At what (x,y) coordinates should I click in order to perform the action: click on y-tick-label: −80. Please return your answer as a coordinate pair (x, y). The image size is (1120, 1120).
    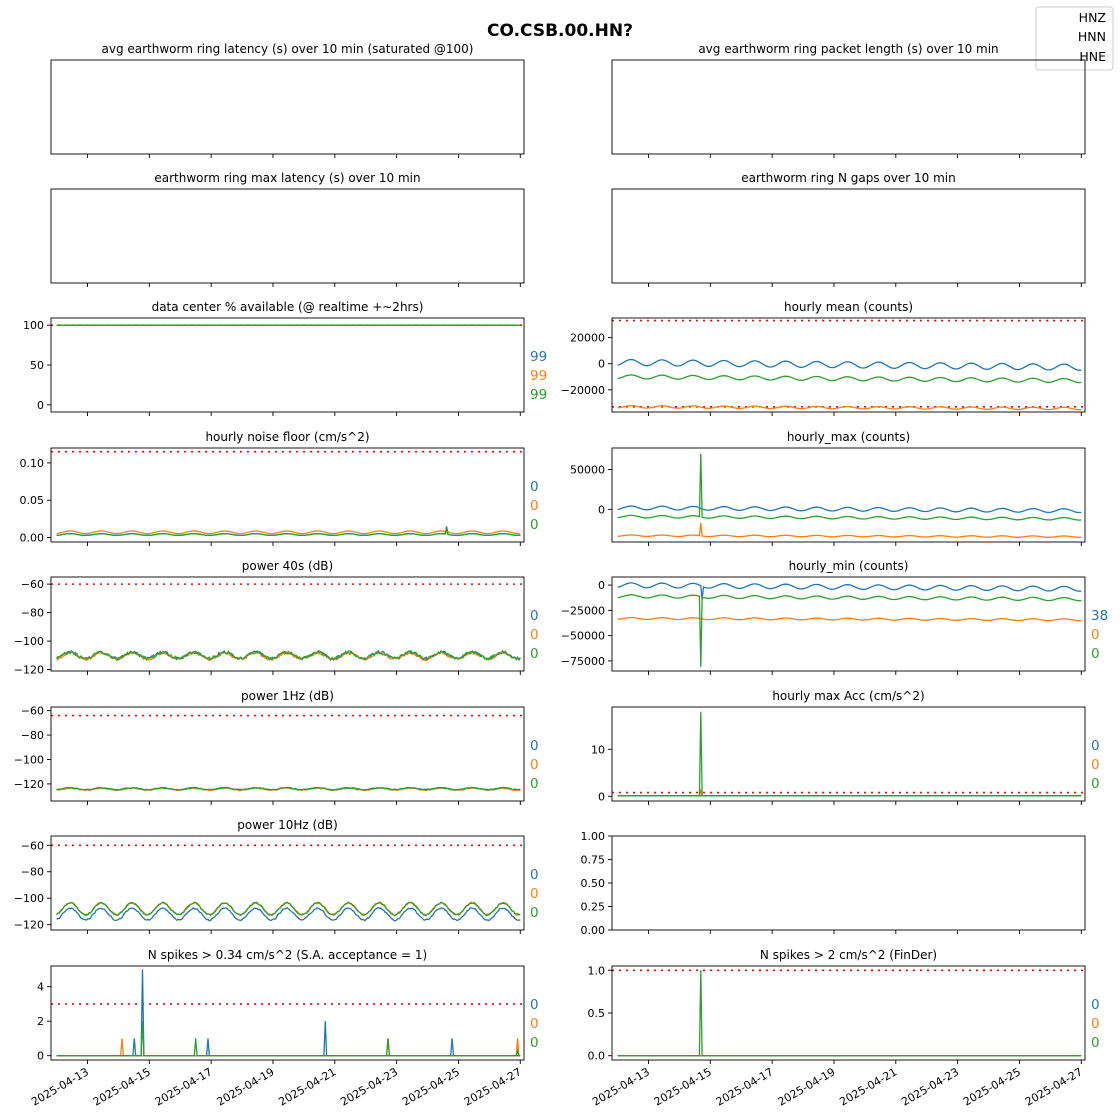
    Looking at the image, I should click on (32, 735).